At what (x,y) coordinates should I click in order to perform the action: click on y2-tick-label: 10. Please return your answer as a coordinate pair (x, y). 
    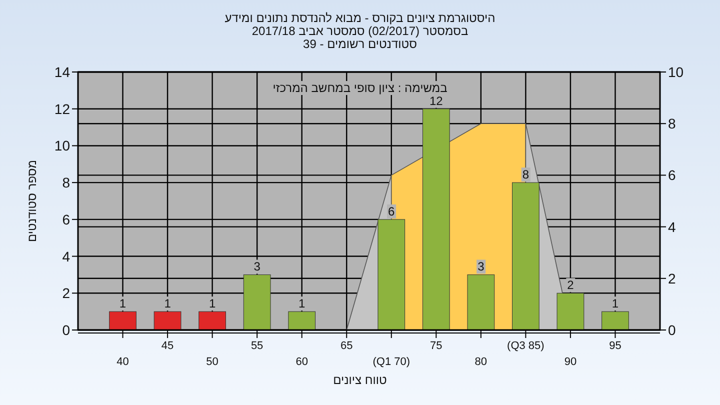
    Looking at the image, I should click on (676, 72).